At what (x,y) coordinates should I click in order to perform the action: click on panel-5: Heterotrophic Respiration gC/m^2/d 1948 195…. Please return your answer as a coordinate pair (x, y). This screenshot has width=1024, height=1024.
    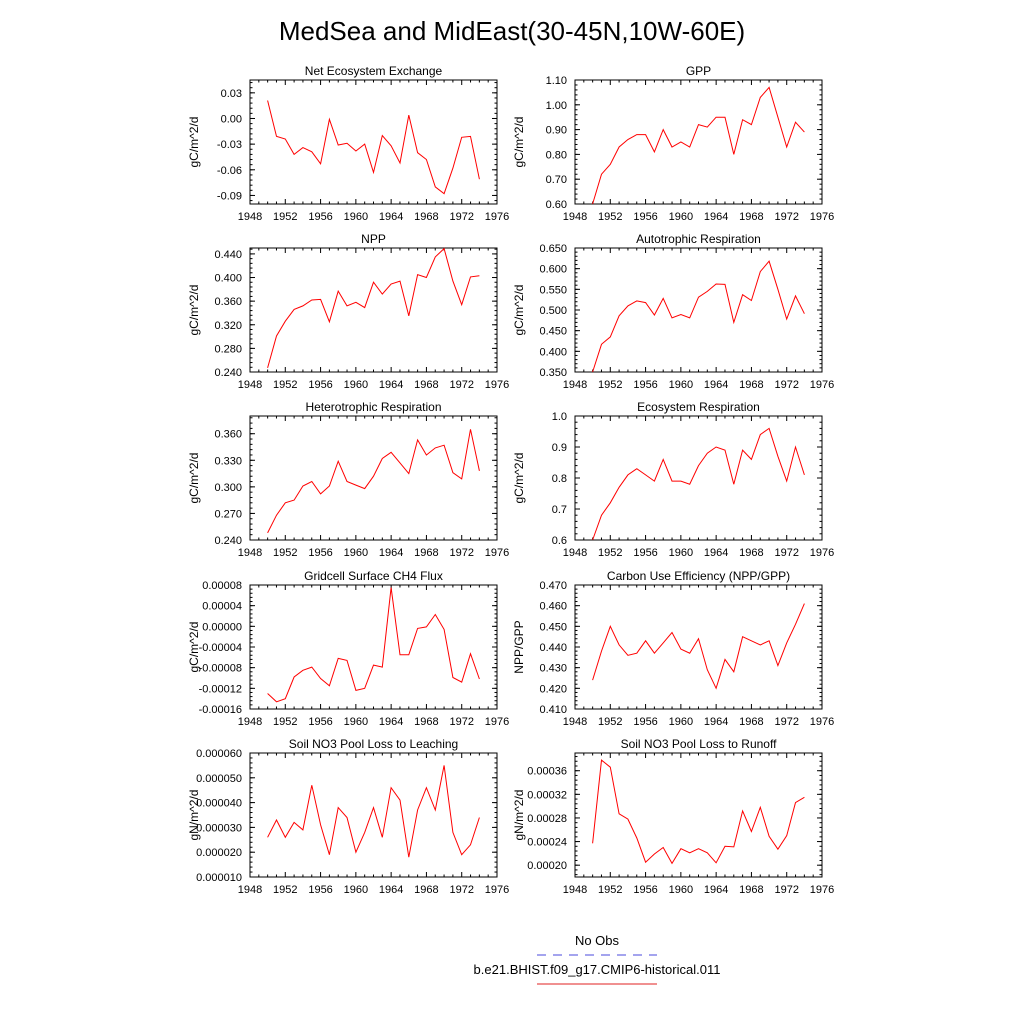
    Looking at the image, I should click on (348, 479).